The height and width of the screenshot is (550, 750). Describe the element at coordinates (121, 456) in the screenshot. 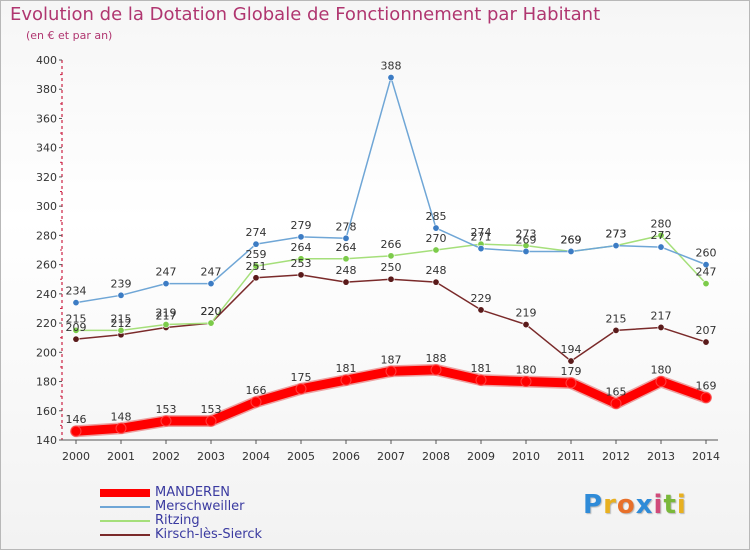

I see `x-tick-label: 2001` at that location.